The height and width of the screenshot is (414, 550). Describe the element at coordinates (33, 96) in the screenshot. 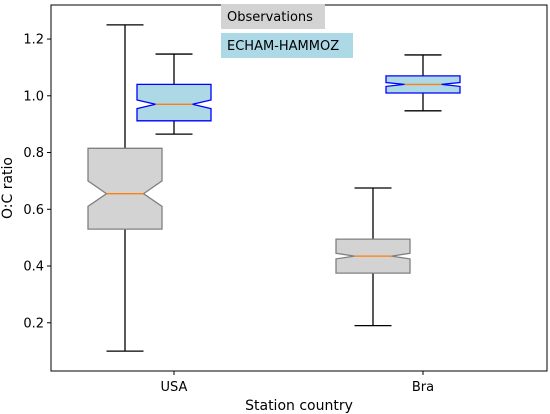

I see `y-tick-label: 1.0` at that location.